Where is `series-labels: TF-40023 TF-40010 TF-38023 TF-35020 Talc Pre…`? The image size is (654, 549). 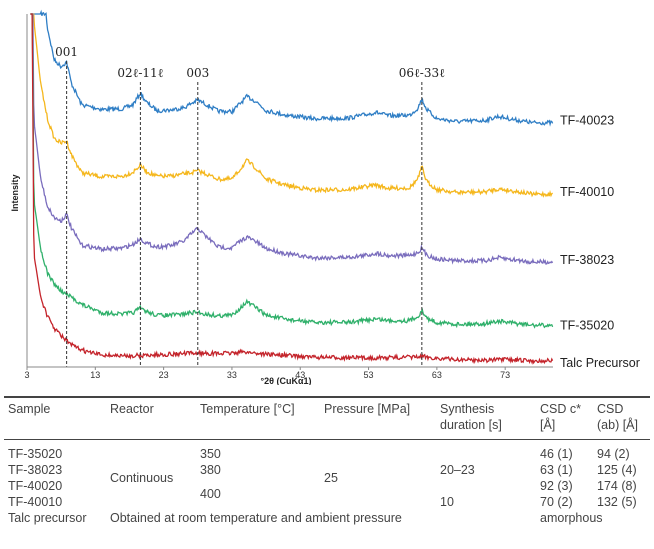 series-labels: TF-40023 TF-40010 TF-38023 TF-35020 Talc Pre… is located at coordinates (600, 242).